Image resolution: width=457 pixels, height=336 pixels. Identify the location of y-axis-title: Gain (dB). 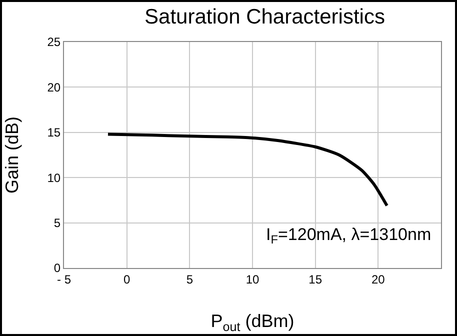
(12, 155).